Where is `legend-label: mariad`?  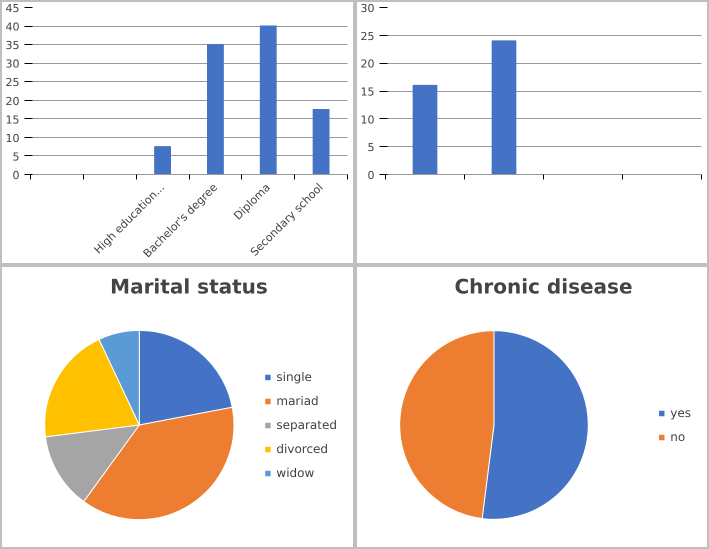 legend-label: mariad is located at coordinates (297, 401).